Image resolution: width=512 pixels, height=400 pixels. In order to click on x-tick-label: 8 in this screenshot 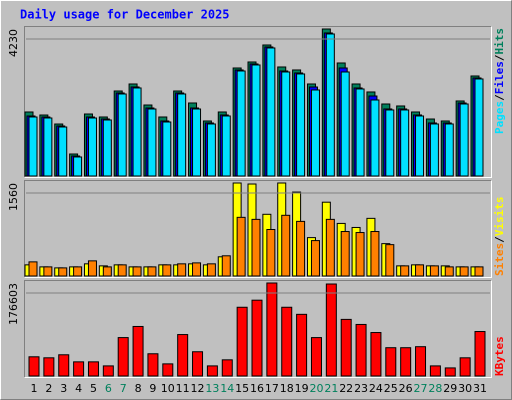, I will do `click(138, 388)`.